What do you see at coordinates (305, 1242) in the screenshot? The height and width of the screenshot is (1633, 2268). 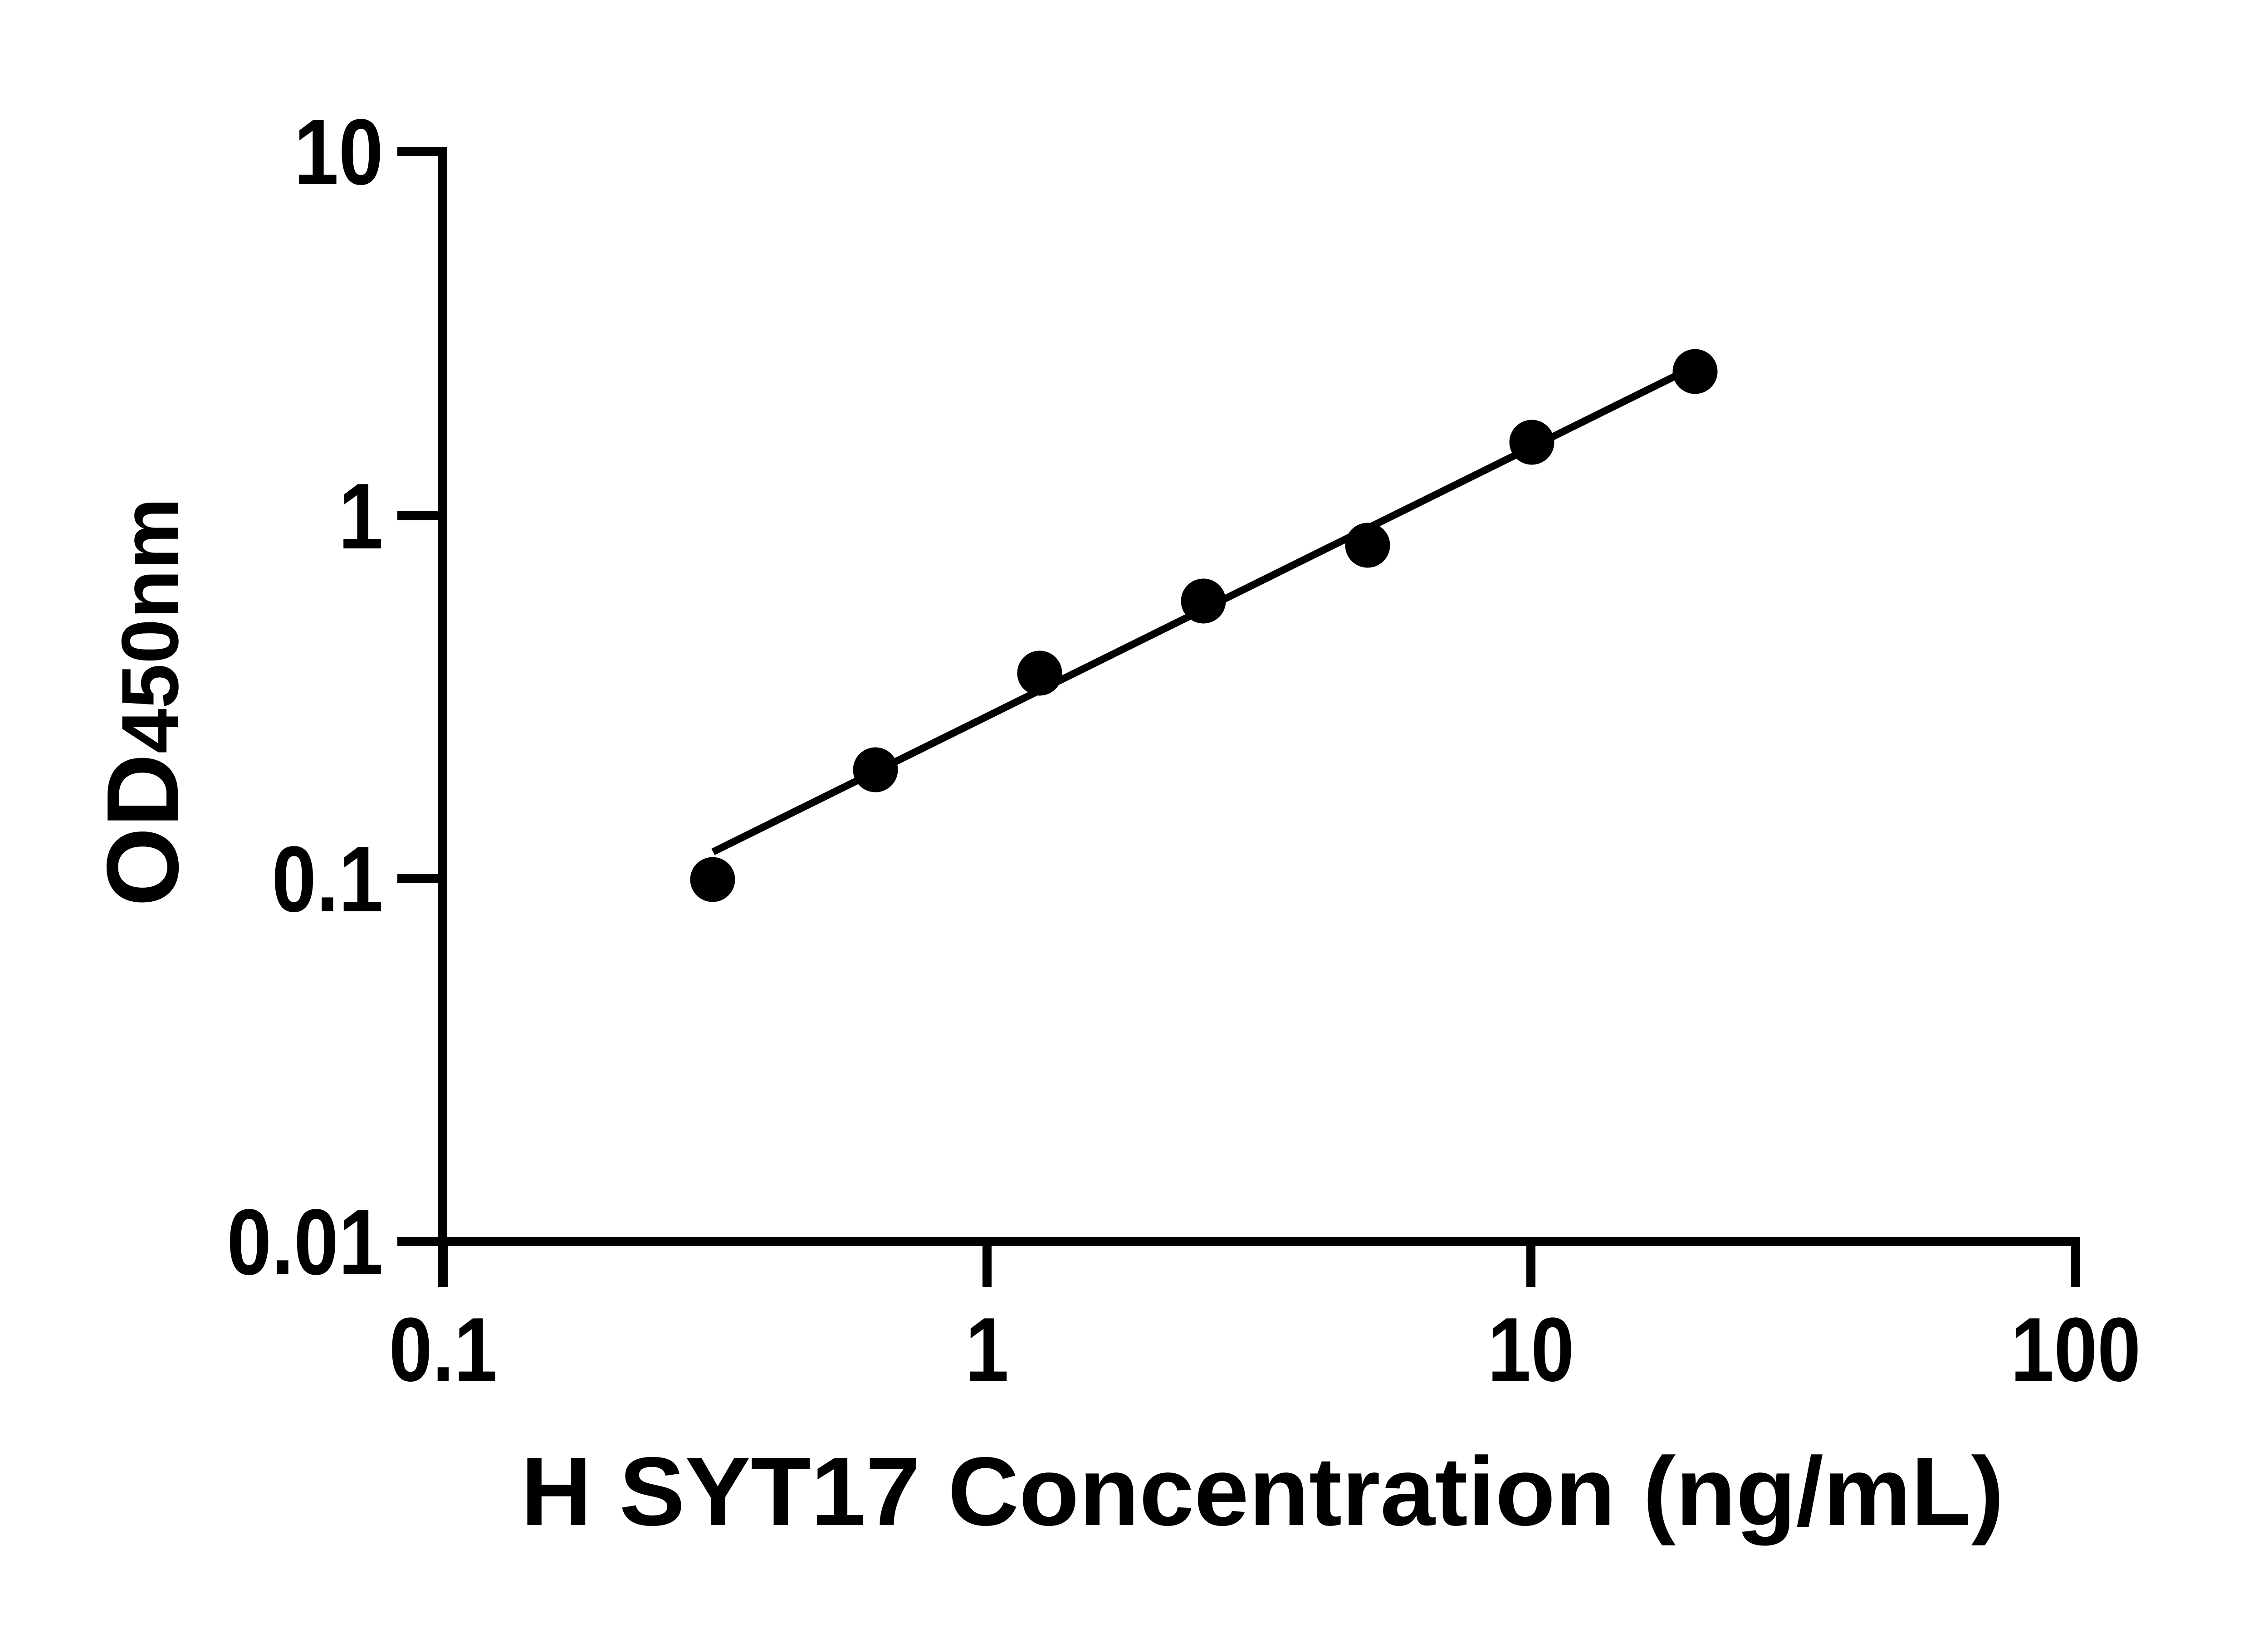 I see `svg-text: 0.01` at bounding box center [305, 1242].